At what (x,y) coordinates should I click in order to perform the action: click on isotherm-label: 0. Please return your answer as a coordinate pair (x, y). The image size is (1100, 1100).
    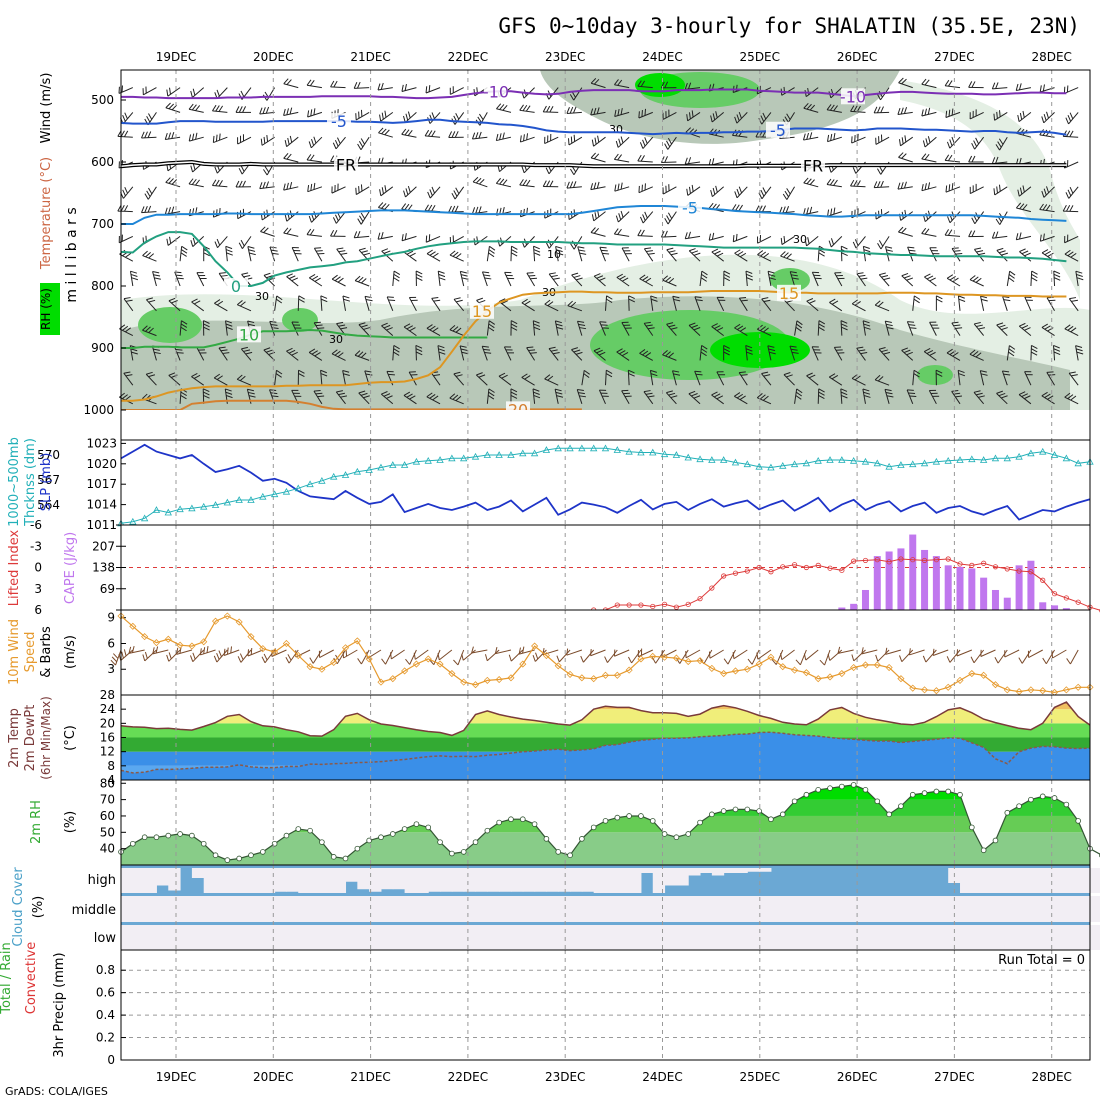
    Looking at the image, I should click on (236, 286).